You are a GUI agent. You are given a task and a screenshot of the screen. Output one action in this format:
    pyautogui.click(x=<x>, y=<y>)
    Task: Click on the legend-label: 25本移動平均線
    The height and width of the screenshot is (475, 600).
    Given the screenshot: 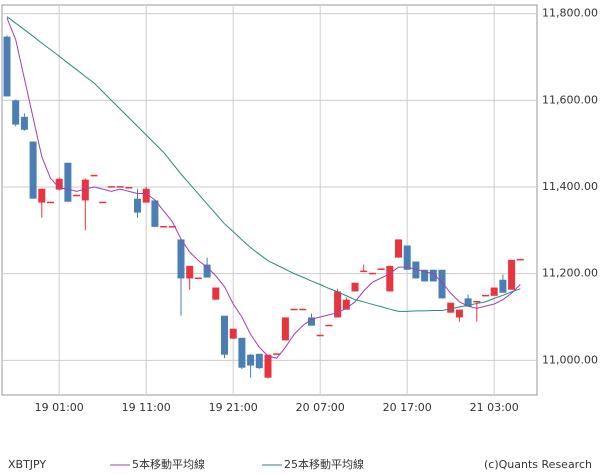 What is the action you would take?
    pyautogui.click(x=324, y=464)
    